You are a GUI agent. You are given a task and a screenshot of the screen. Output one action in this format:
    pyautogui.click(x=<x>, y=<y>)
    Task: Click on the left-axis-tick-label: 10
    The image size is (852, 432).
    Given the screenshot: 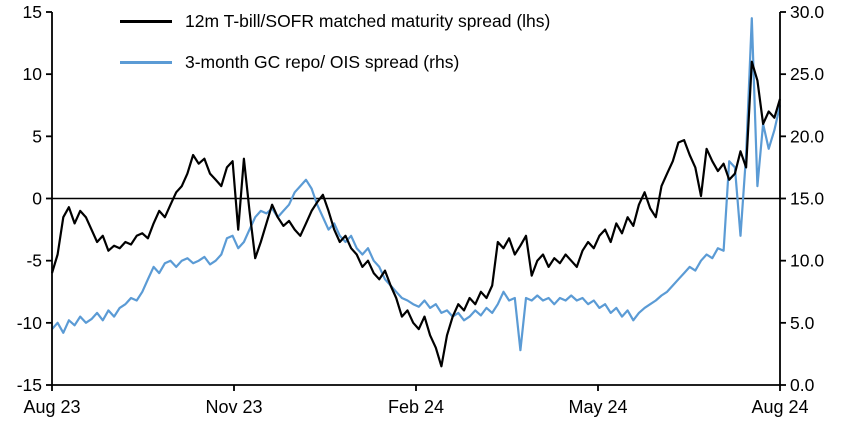 What is the action you would take?
    pyautogui.click(x=33, y=74)
    